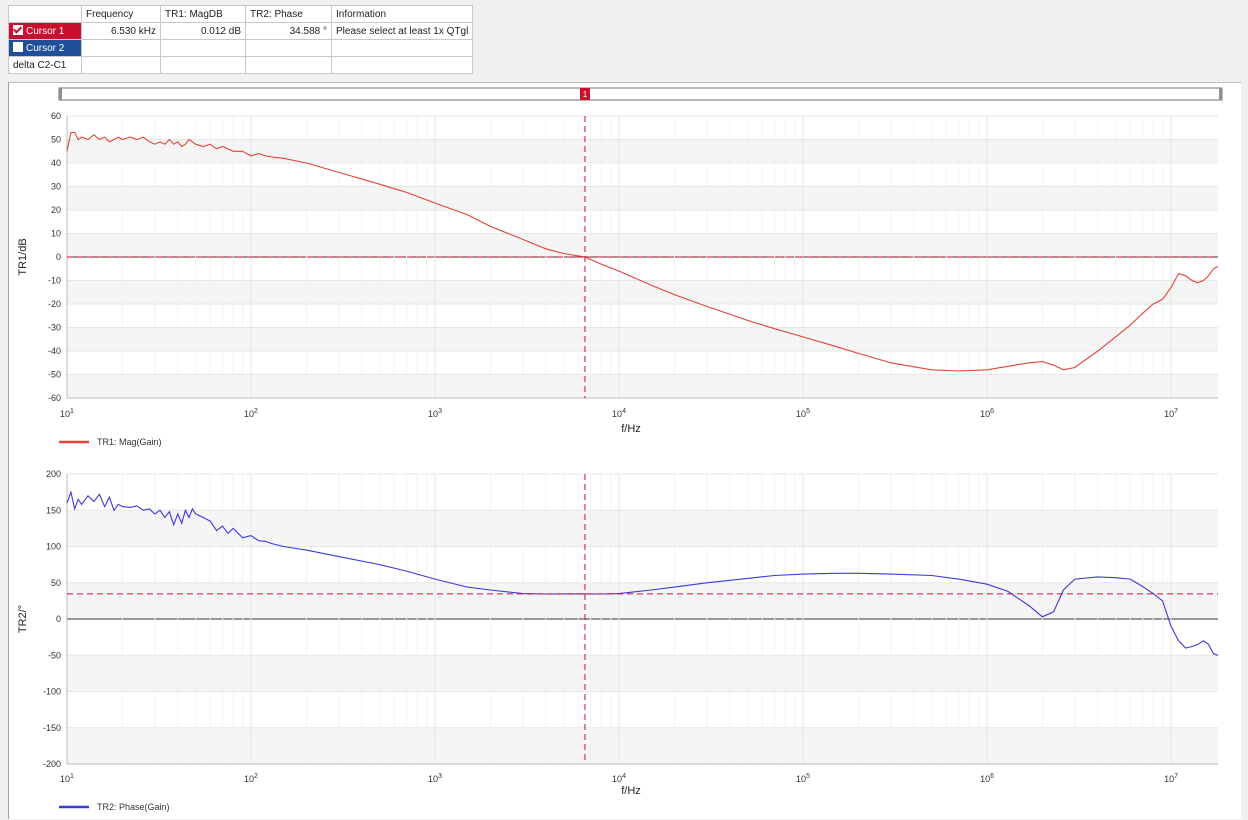 This screenshot has height=820, width=1248. What do you see at coordinates (54, 351) in the screenshot?
I see `mag-ytick-label: -40` at bounding box center [54, 351].